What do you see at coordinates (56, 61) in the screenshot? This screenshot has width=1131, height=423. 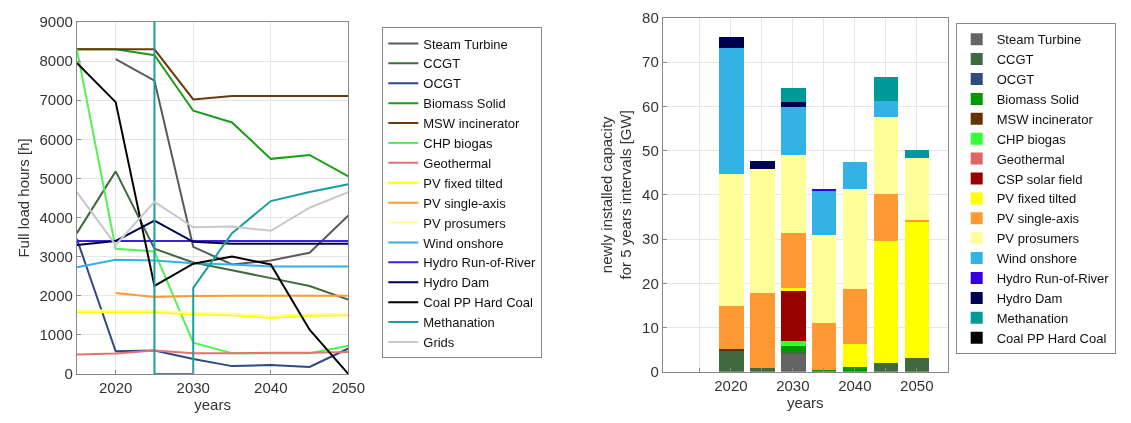 I see `y-tick-label: 8000` at bounding box center [56, 61].